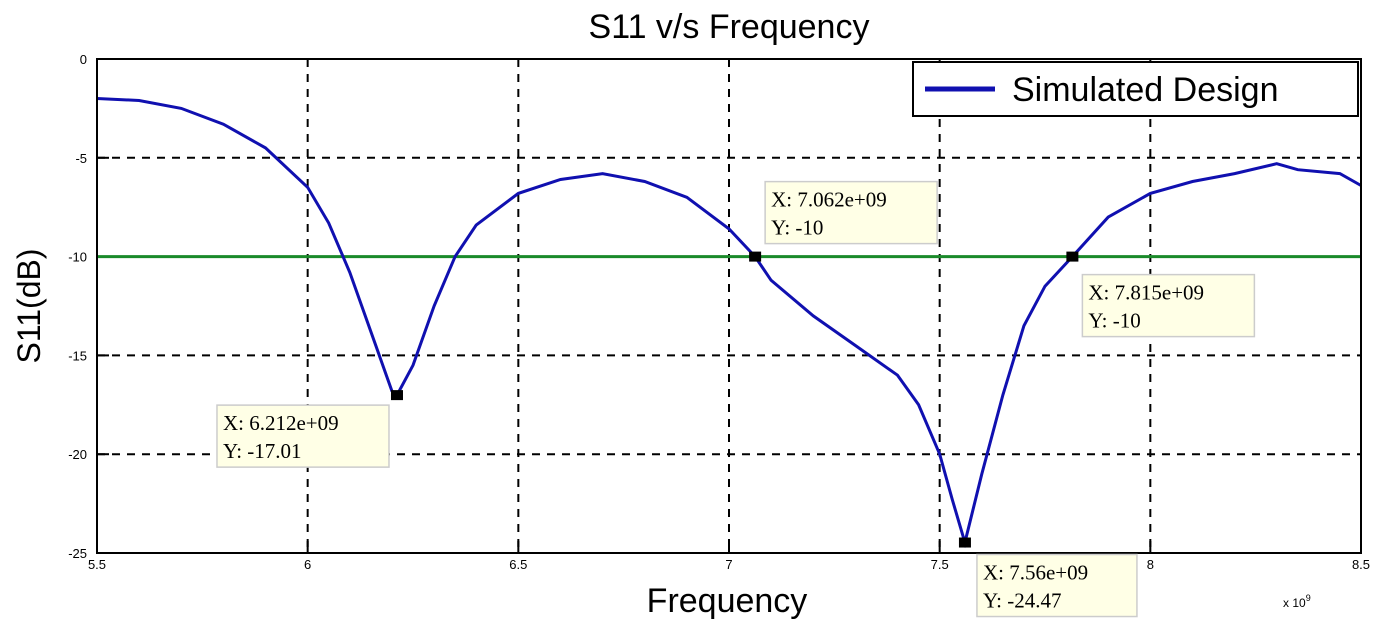 The height and width of the screenshot is (630, 1400). I want to click on x-tick-label: 8, so click(1150, 564).